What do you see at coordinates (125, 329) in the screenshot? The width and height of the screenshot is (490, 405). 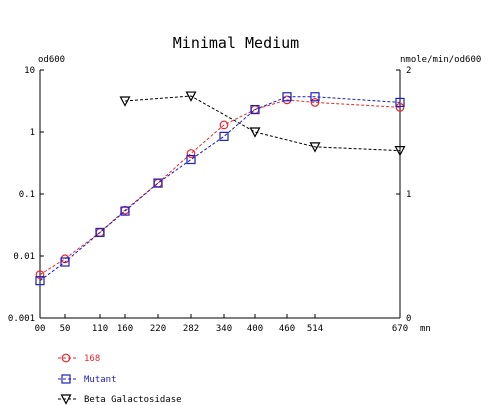 I see `x-tick-label: 160` at bounding box center [125, 329].